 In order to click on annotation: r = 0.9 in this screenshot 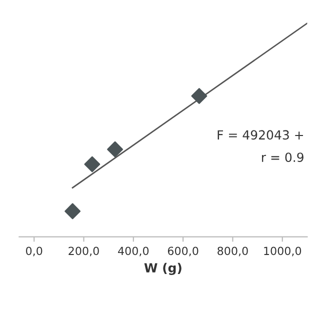, I will do `click(283, 157)`.